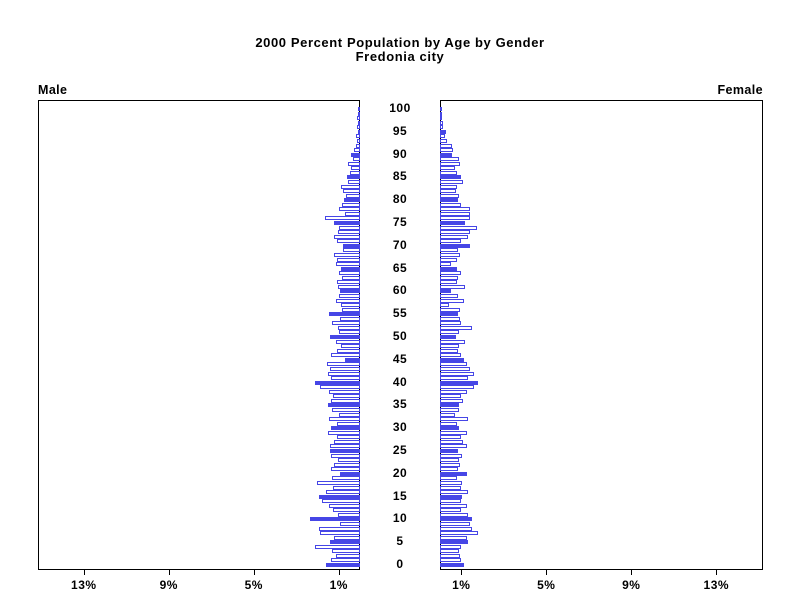 Image resolution: width=800 pixels, height=600 pixels. What do you see at coordinates (400, 130) in the screenshot?
I see `age-tick-label-95: 95` at bounding box center [400, 130].